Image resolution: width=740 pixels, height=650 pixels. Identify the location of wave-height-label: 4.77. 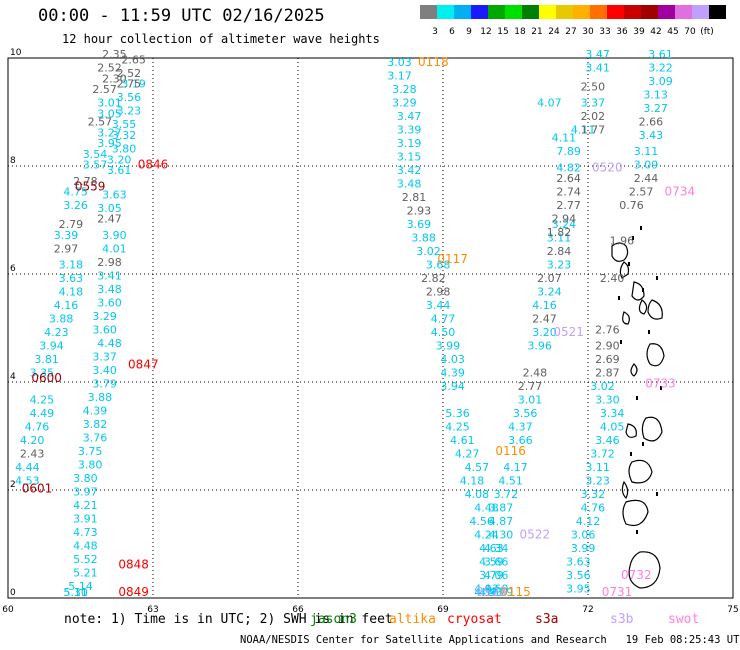
(443, 319).